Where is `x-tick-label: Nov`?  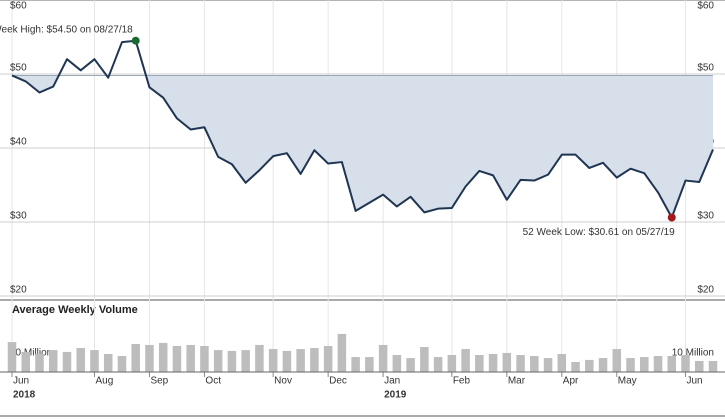
x-tick-label: Nov is located at coordinates (283, 381).